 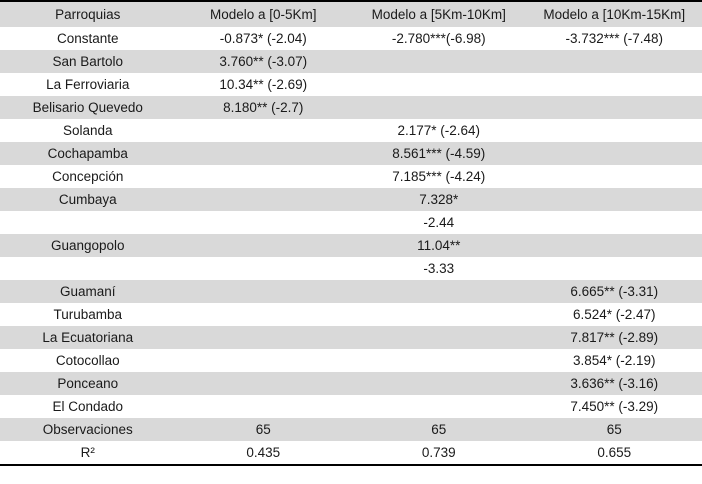 What do you see at coordinates (439, 38) in the screenshot?
I see `value-cell-modelo-5-10km: -2.780***(-6.98)` at bounding box center [439, 38].